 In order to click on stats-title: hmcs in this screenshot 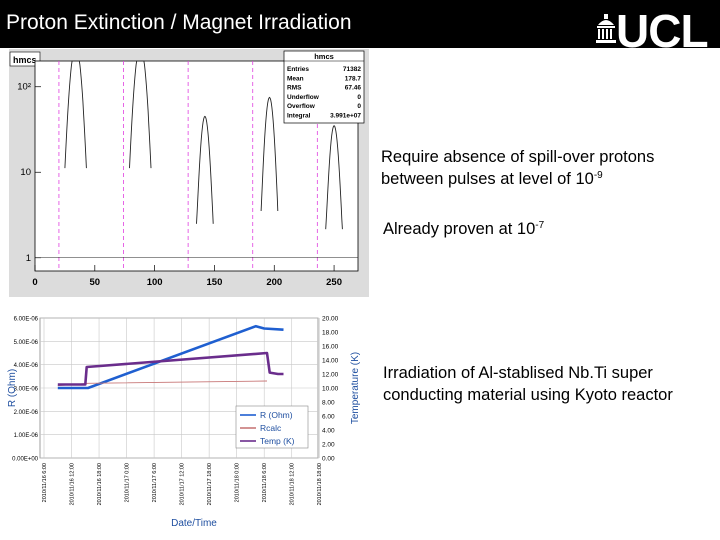, I will do `click(324, 56)`.